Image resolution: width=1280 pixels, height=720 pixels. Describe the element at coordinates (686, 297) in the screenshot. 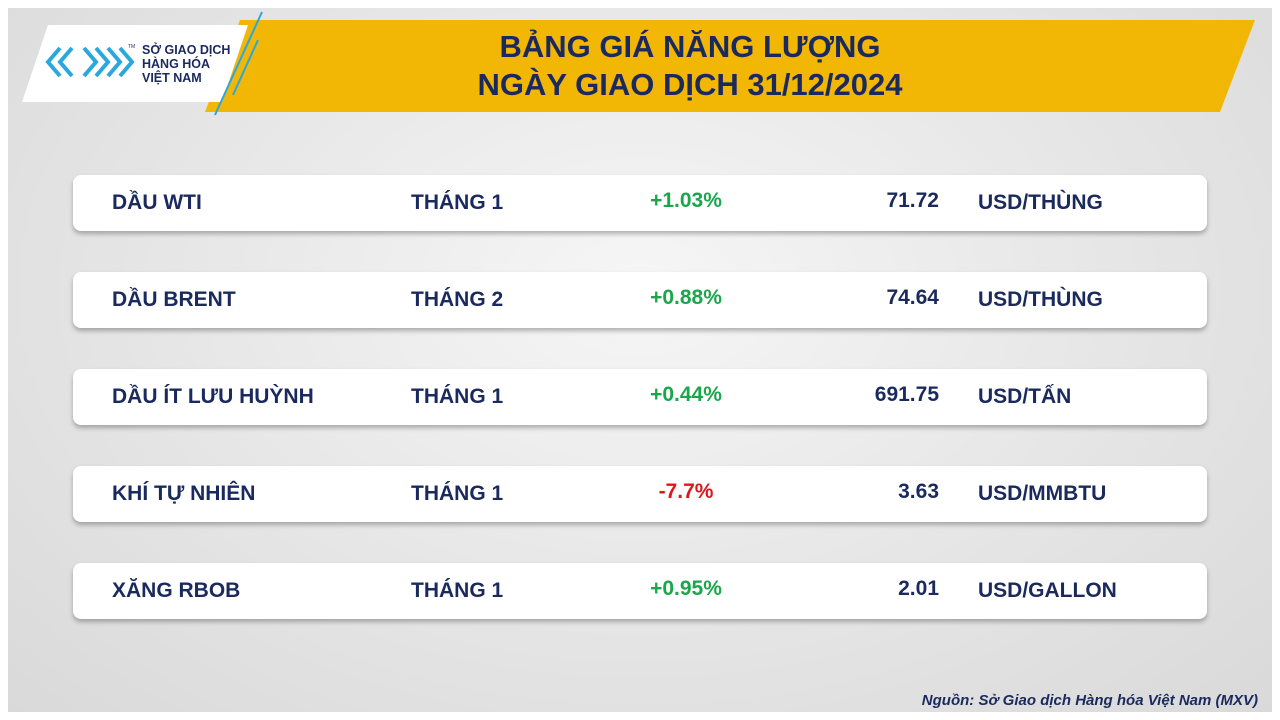

I see `change: +0.88%` at that location.